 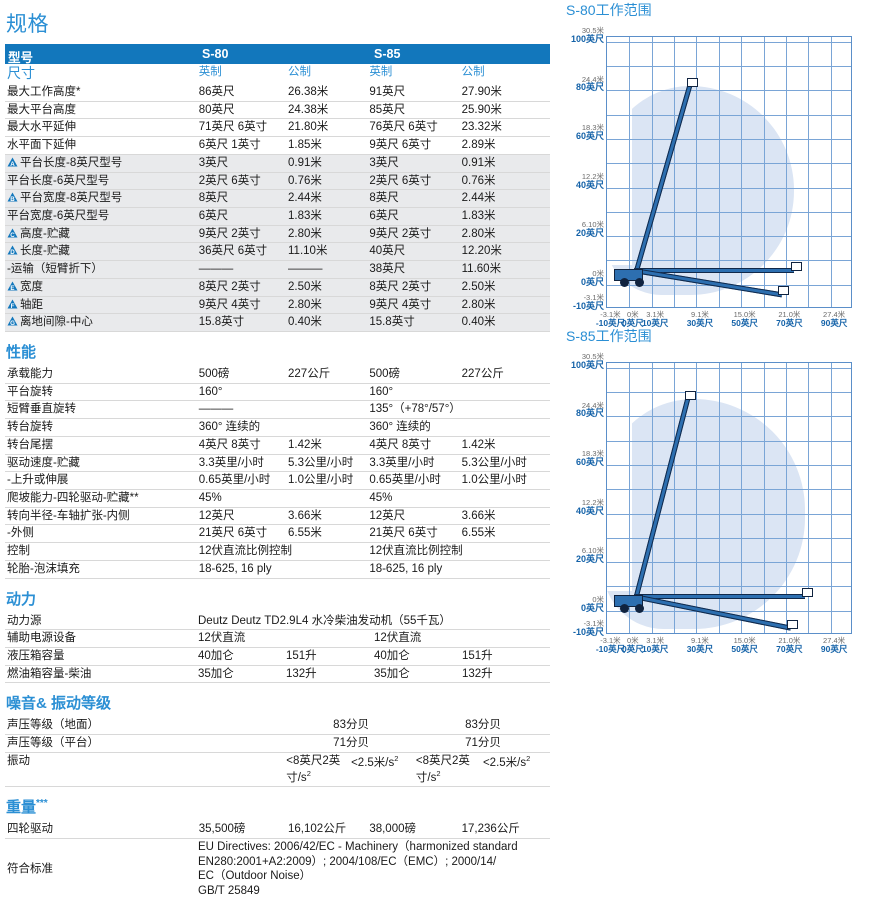 What do you see at coordinates (415, 392) in the screenshot?
I see `row-value-2: 160°` at bounding box center [415, 392].